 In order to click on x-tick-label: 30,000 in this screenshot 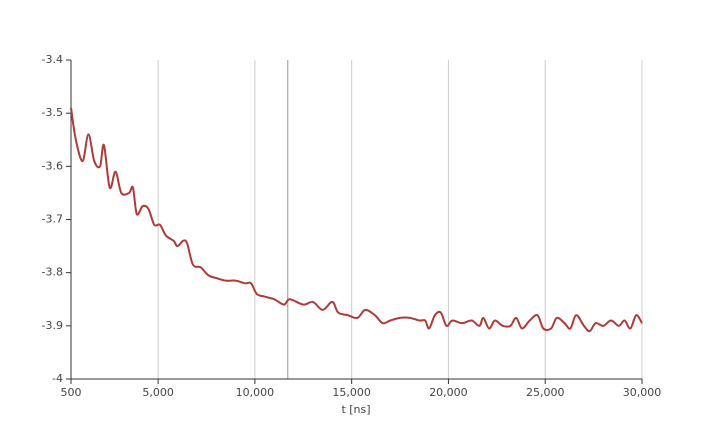, I will do `click(642, 392)`.